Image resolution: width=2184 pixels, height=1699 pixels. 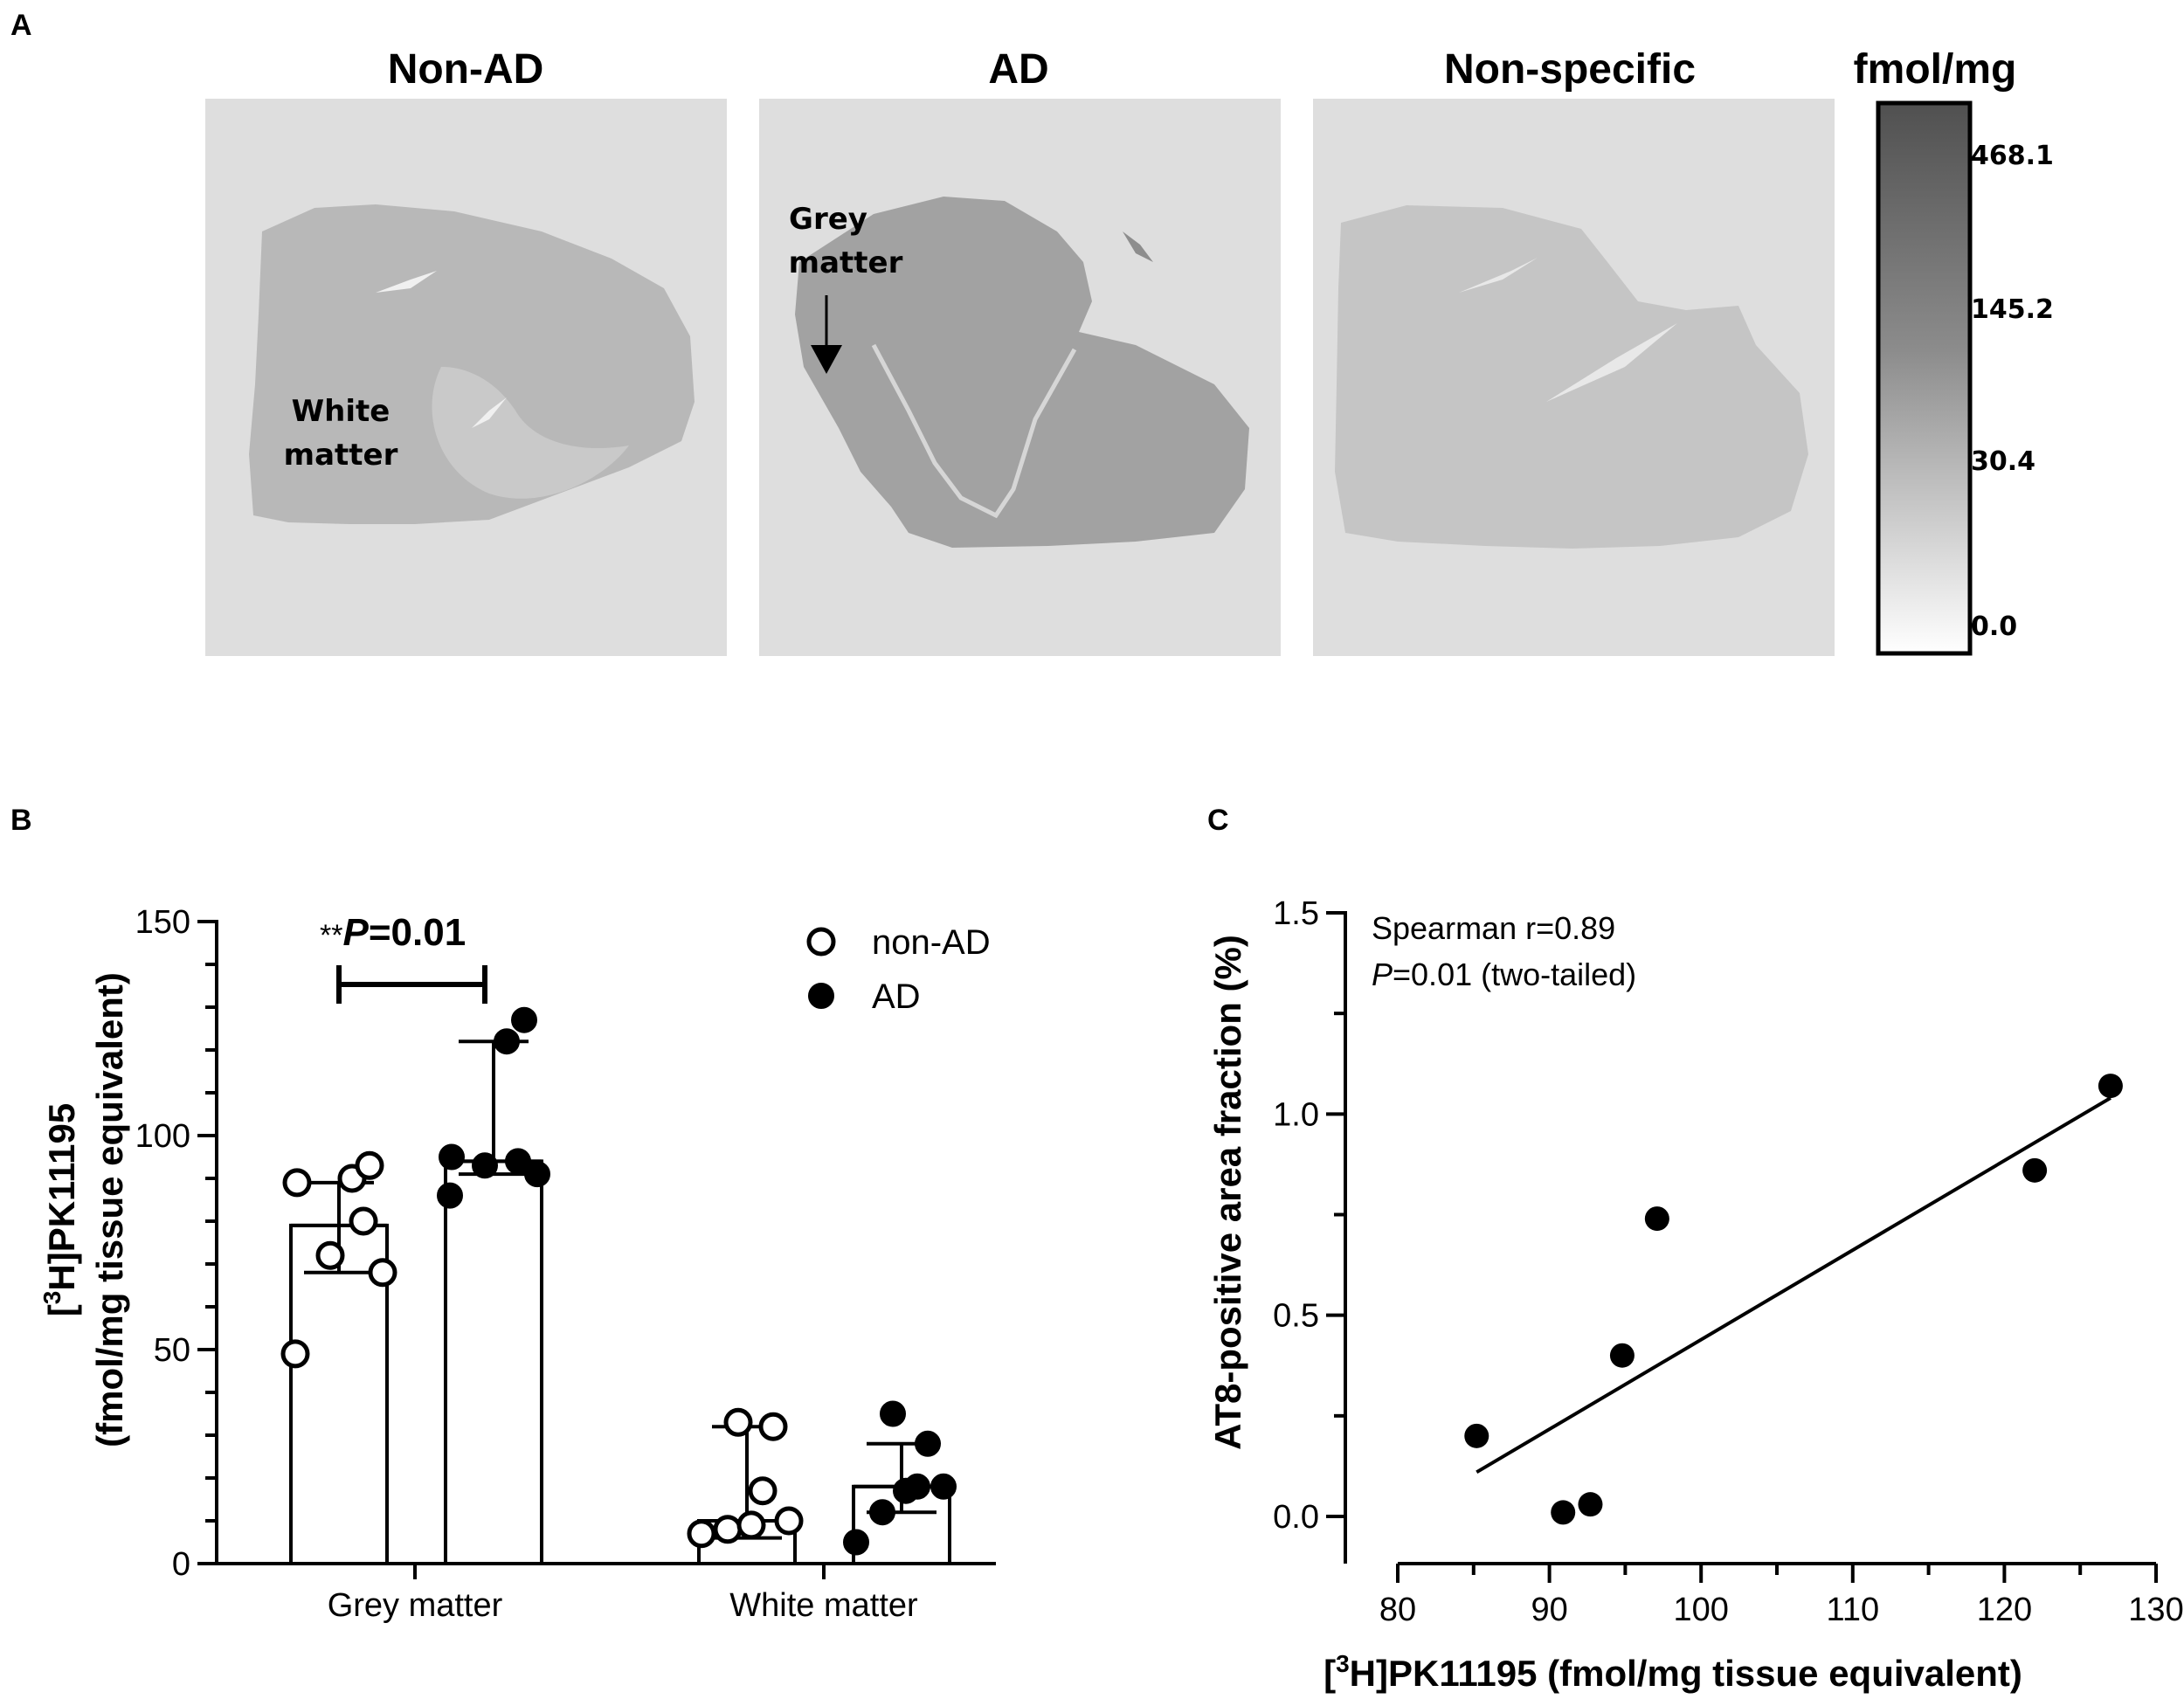 What do you see at coordinates (931, 942) in the screenshot?
I see `legend-label-non-ad: non-AD` at bounding box center [931, 942].